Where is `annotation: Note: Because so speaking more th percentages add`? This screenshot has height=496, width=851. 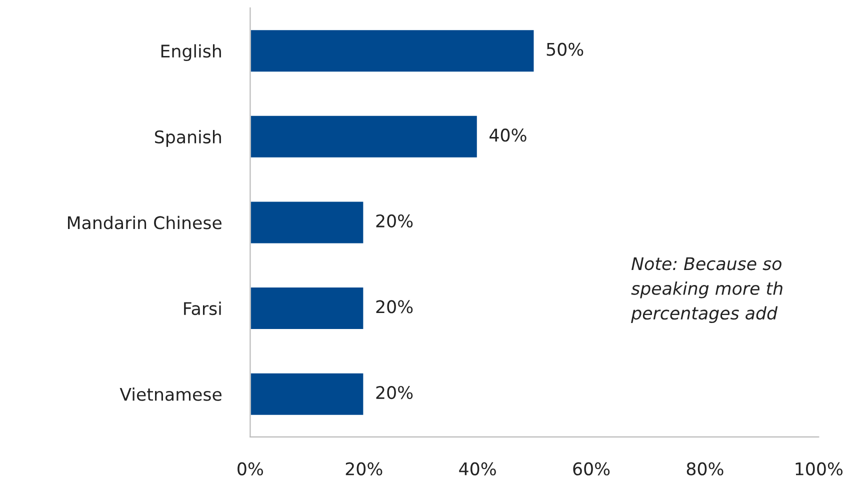
annotation: Note: Because so speaking more th percentages add is located at coordinates (706, 290).